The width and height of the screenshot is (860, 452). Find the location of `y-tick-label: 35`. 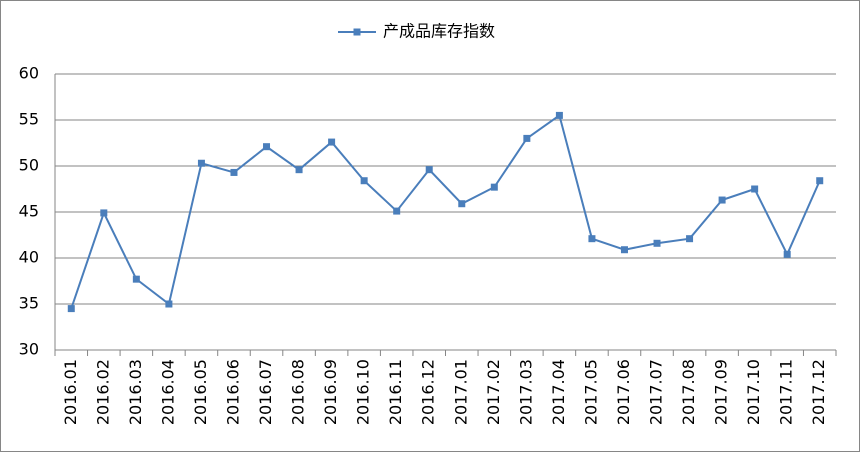

y-tick-label: 35 is located at coordinates (29, 303).